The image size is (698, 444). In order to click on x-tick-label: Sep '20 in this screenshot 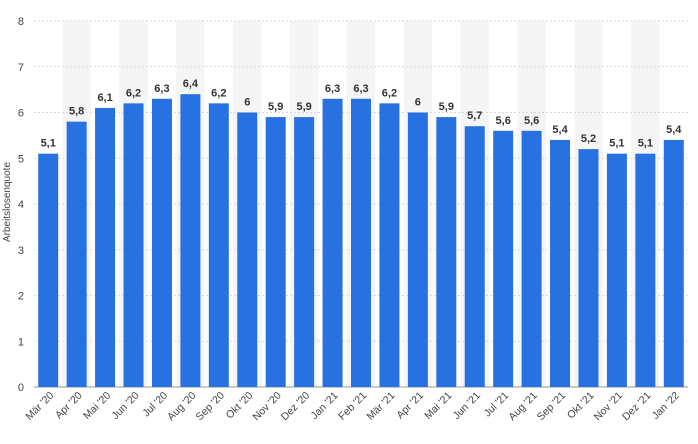, I will do `click(211, 407)`.